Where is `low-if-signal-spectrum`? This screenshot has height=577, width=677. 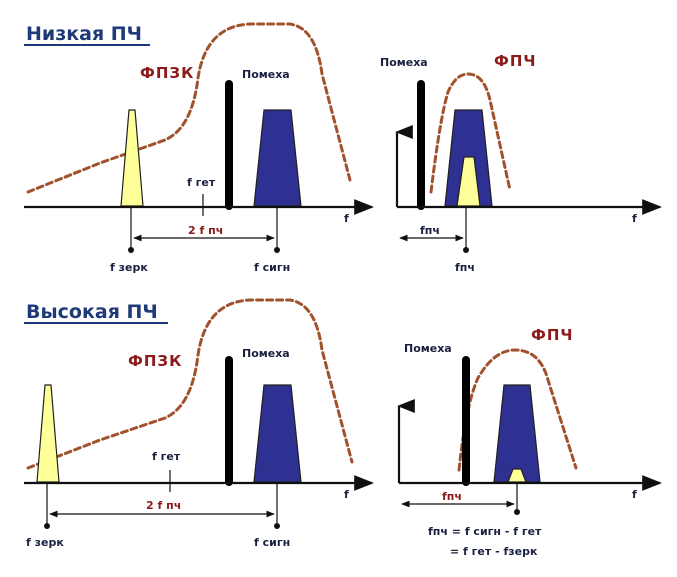
low-if-signal-spectrum is located at coordinates (277, 158).